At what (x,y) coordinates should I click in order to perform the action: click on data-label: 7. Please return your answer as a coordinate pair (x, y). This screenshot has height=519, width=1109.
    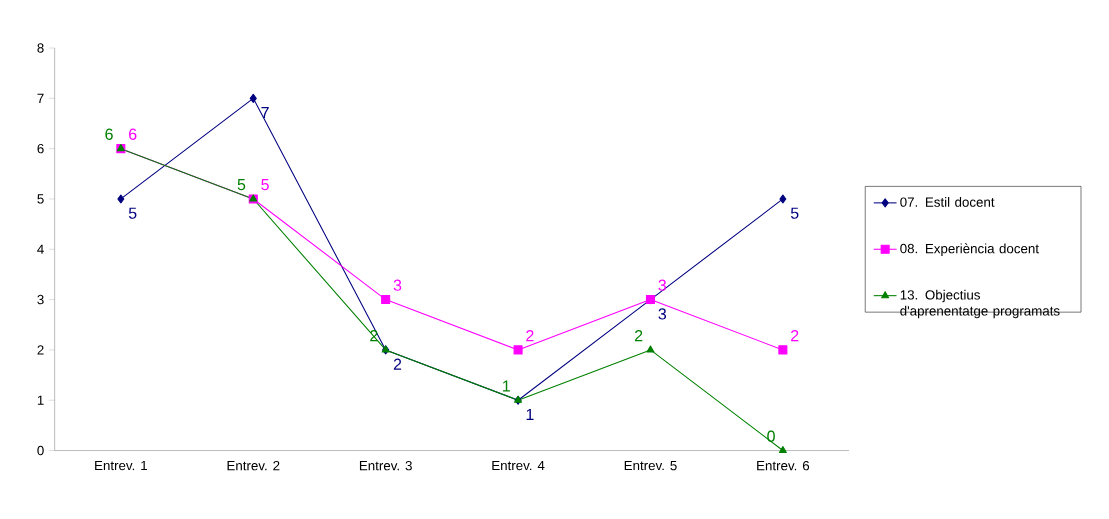
    Looking at the image, I should click on (265, 113).